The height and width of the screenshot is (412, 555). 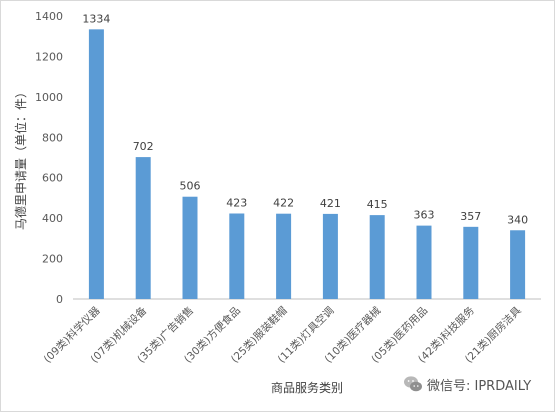 What do you see at coordinates (143, 146) in the screenshot?
I see `data-label-1: 702` at bounding box center [143, 146].